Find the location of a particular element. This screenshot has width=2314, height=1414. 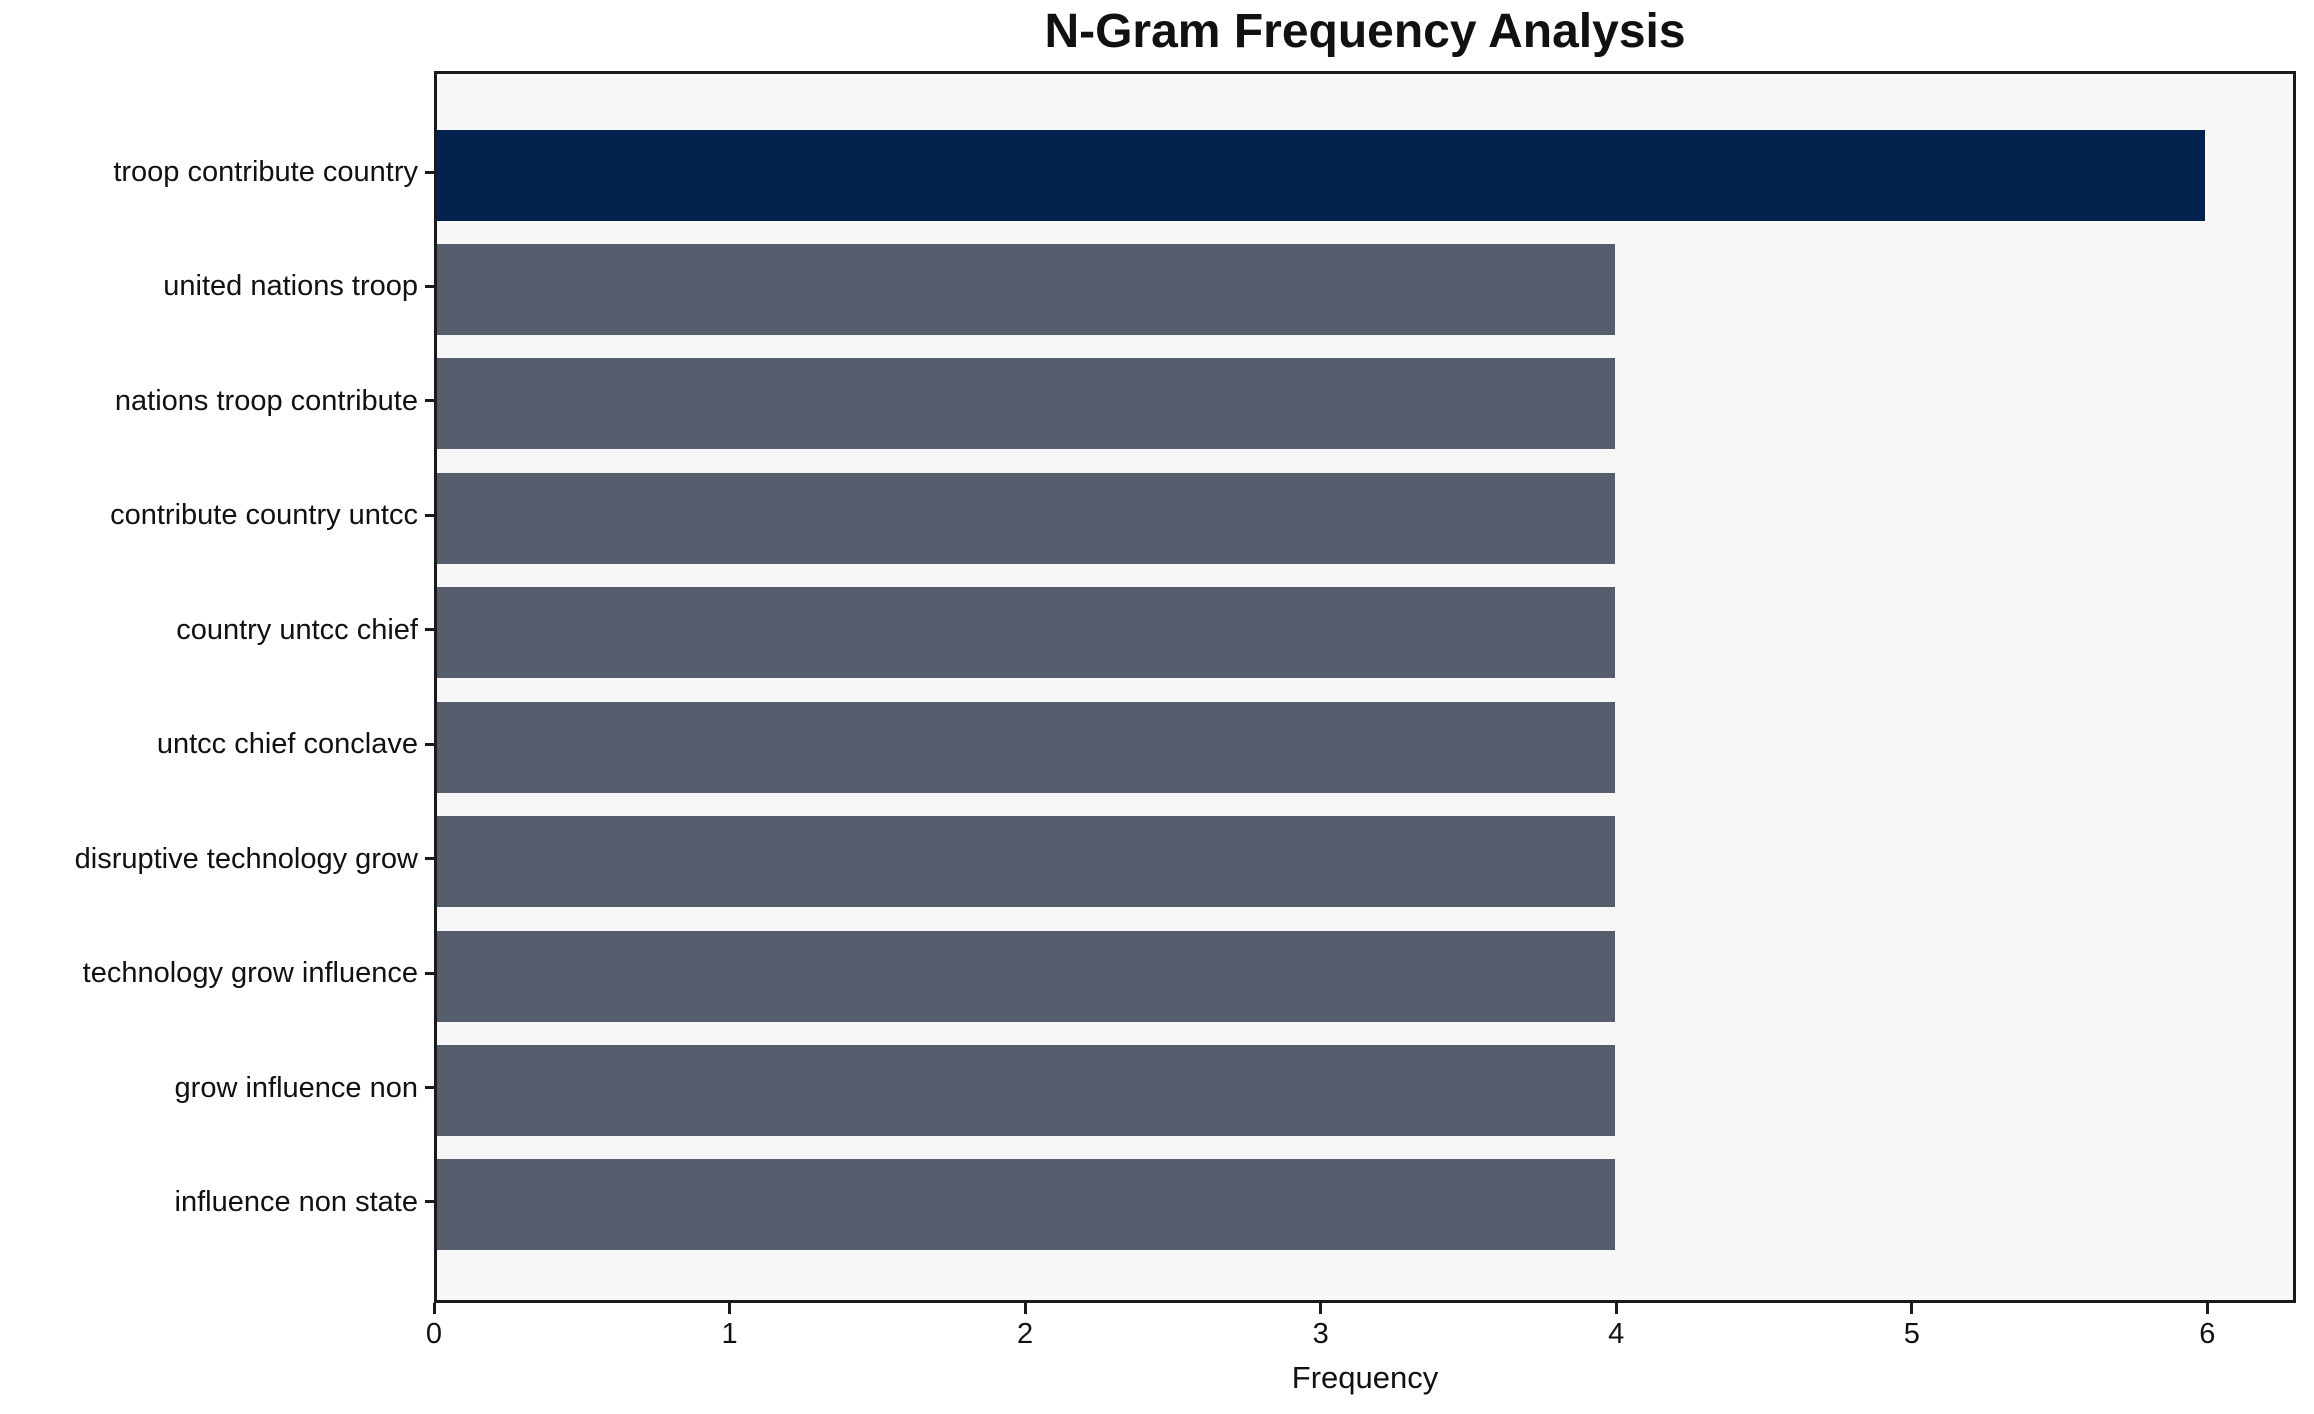

x-tick-label: 6 is located at coordinates (2207, 1334).